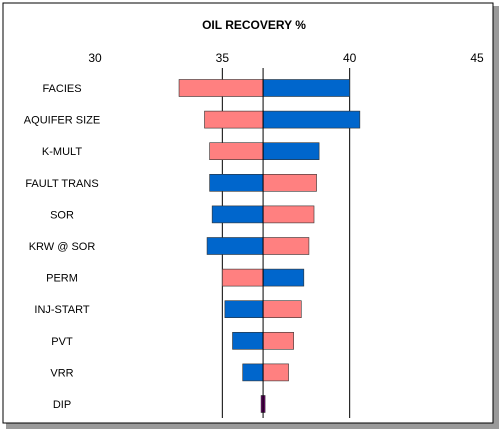  Describe the element at coordinates (62, 215) in the screenshot. I see `category-label: SOR` at that location.